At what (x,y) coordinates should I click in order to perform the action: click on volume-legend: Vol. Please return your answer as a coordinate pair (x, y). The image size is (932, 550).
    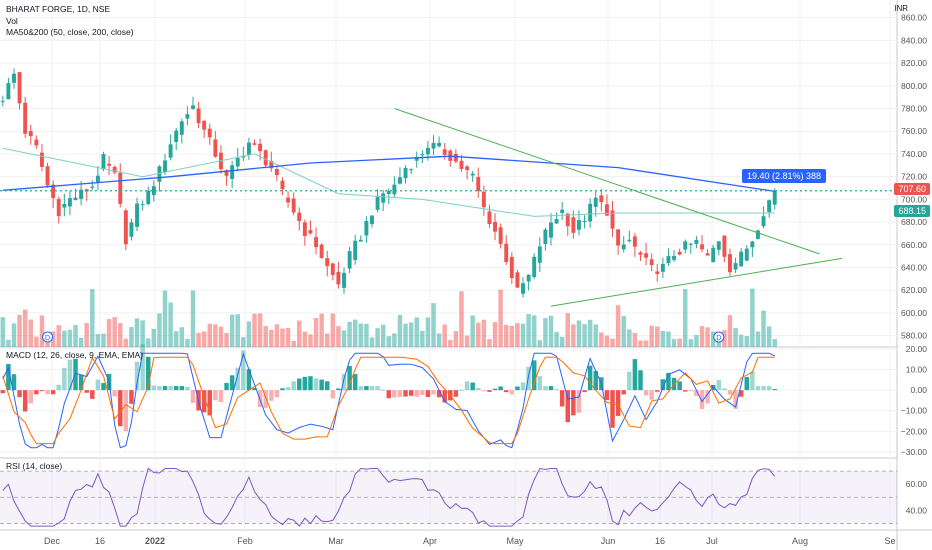
    Looking at the image, I should click on (12, 21).